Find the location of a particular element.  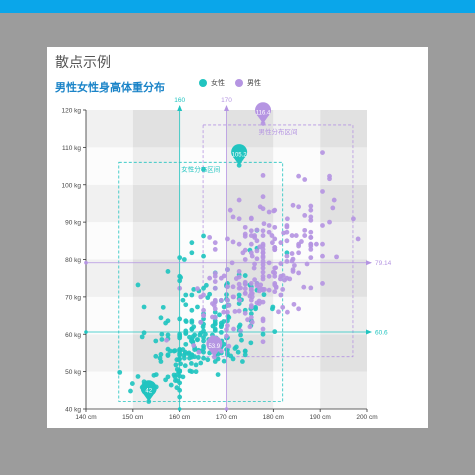

x-tick-label: 150 cm is located at coordinates (132, 417).